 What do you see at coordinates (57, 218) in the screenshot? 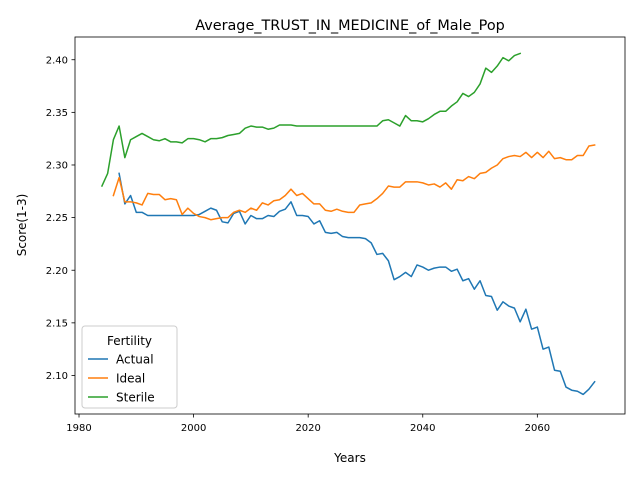
I see `y-tick-label: 2.25` at bounding box center [57, 218].